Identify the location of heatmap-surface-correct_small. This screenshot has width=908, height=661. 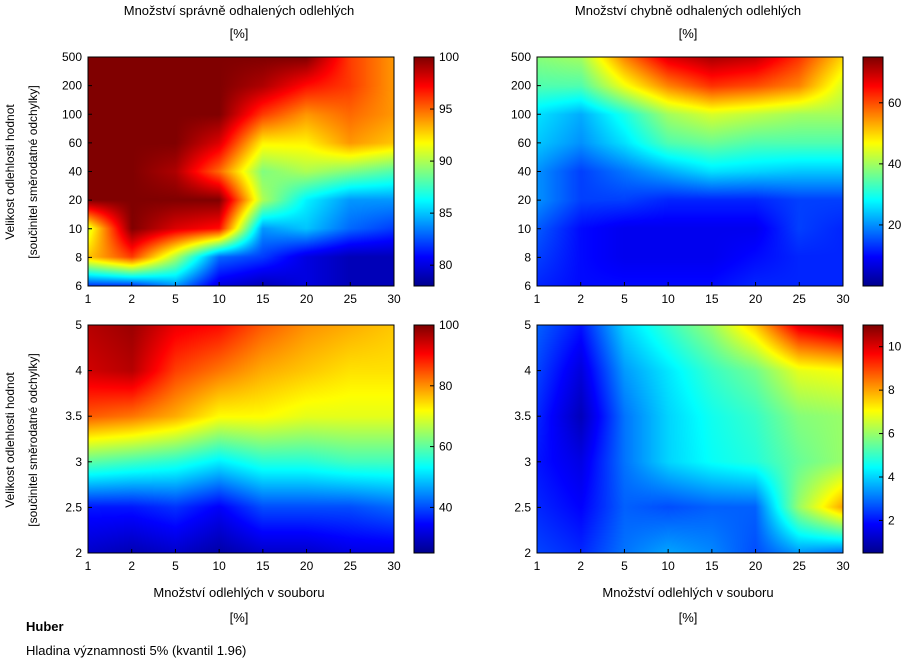
(241, 439).